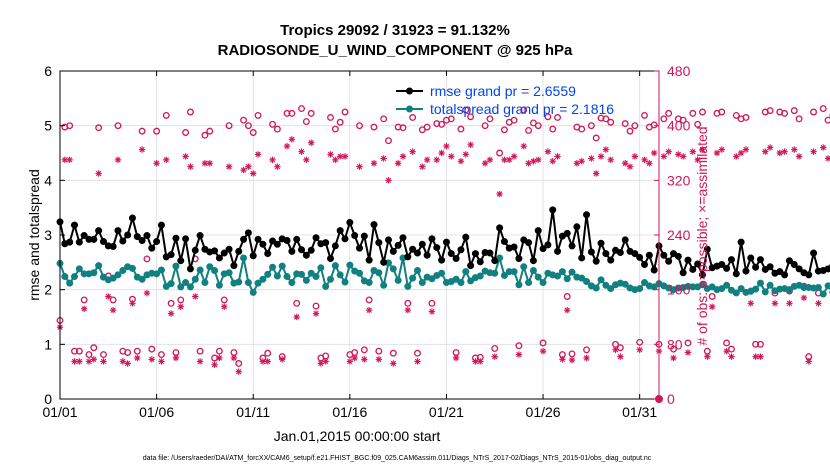 The width and height of the screenshot is (830, 470). I want to click on right-axis-label: # of obs: o=possible; ×=assimilated, so click(702, 235).